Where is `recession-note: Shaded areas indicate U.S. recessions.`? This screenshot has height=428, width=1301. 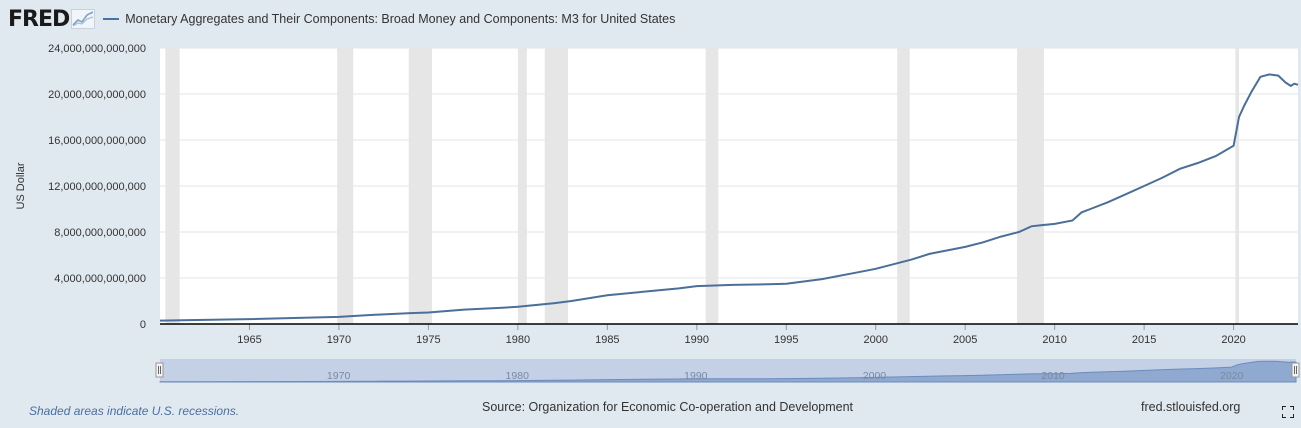
recession-note: Shaded areas indicate U.S. recessions. is located at coordinates (134, 411).